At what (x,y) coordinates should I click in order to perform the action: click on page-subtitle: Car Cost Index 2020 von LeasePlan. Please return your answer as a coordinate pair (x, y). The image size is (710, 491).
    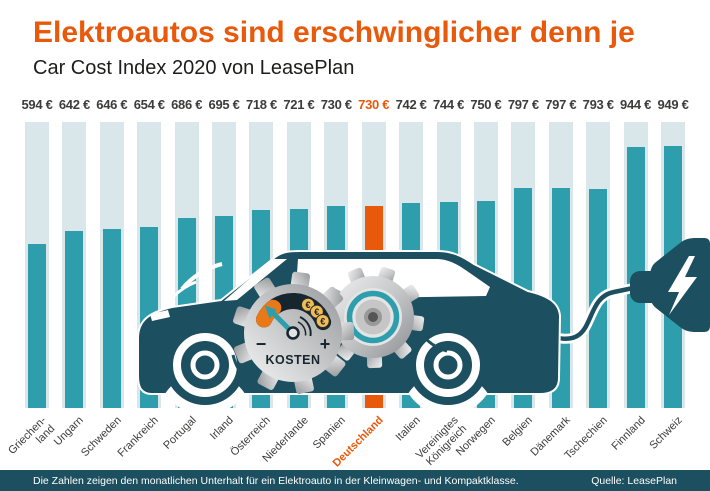
    Looking at the image, I should click on (194, 68).